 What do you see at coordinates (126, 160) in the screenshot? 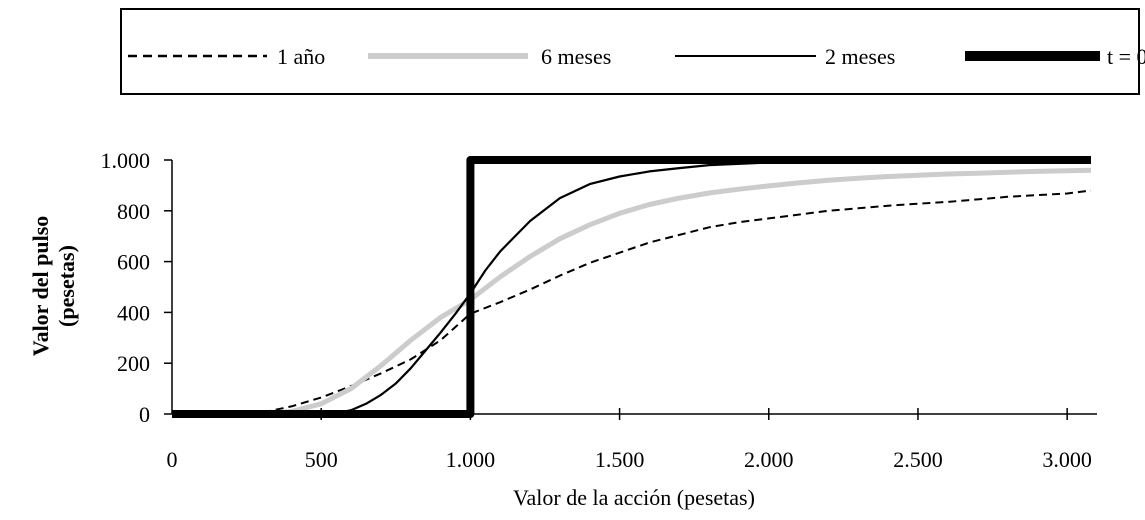
I see `y-tick-label: 1.000` at bounding box center [126, 160].